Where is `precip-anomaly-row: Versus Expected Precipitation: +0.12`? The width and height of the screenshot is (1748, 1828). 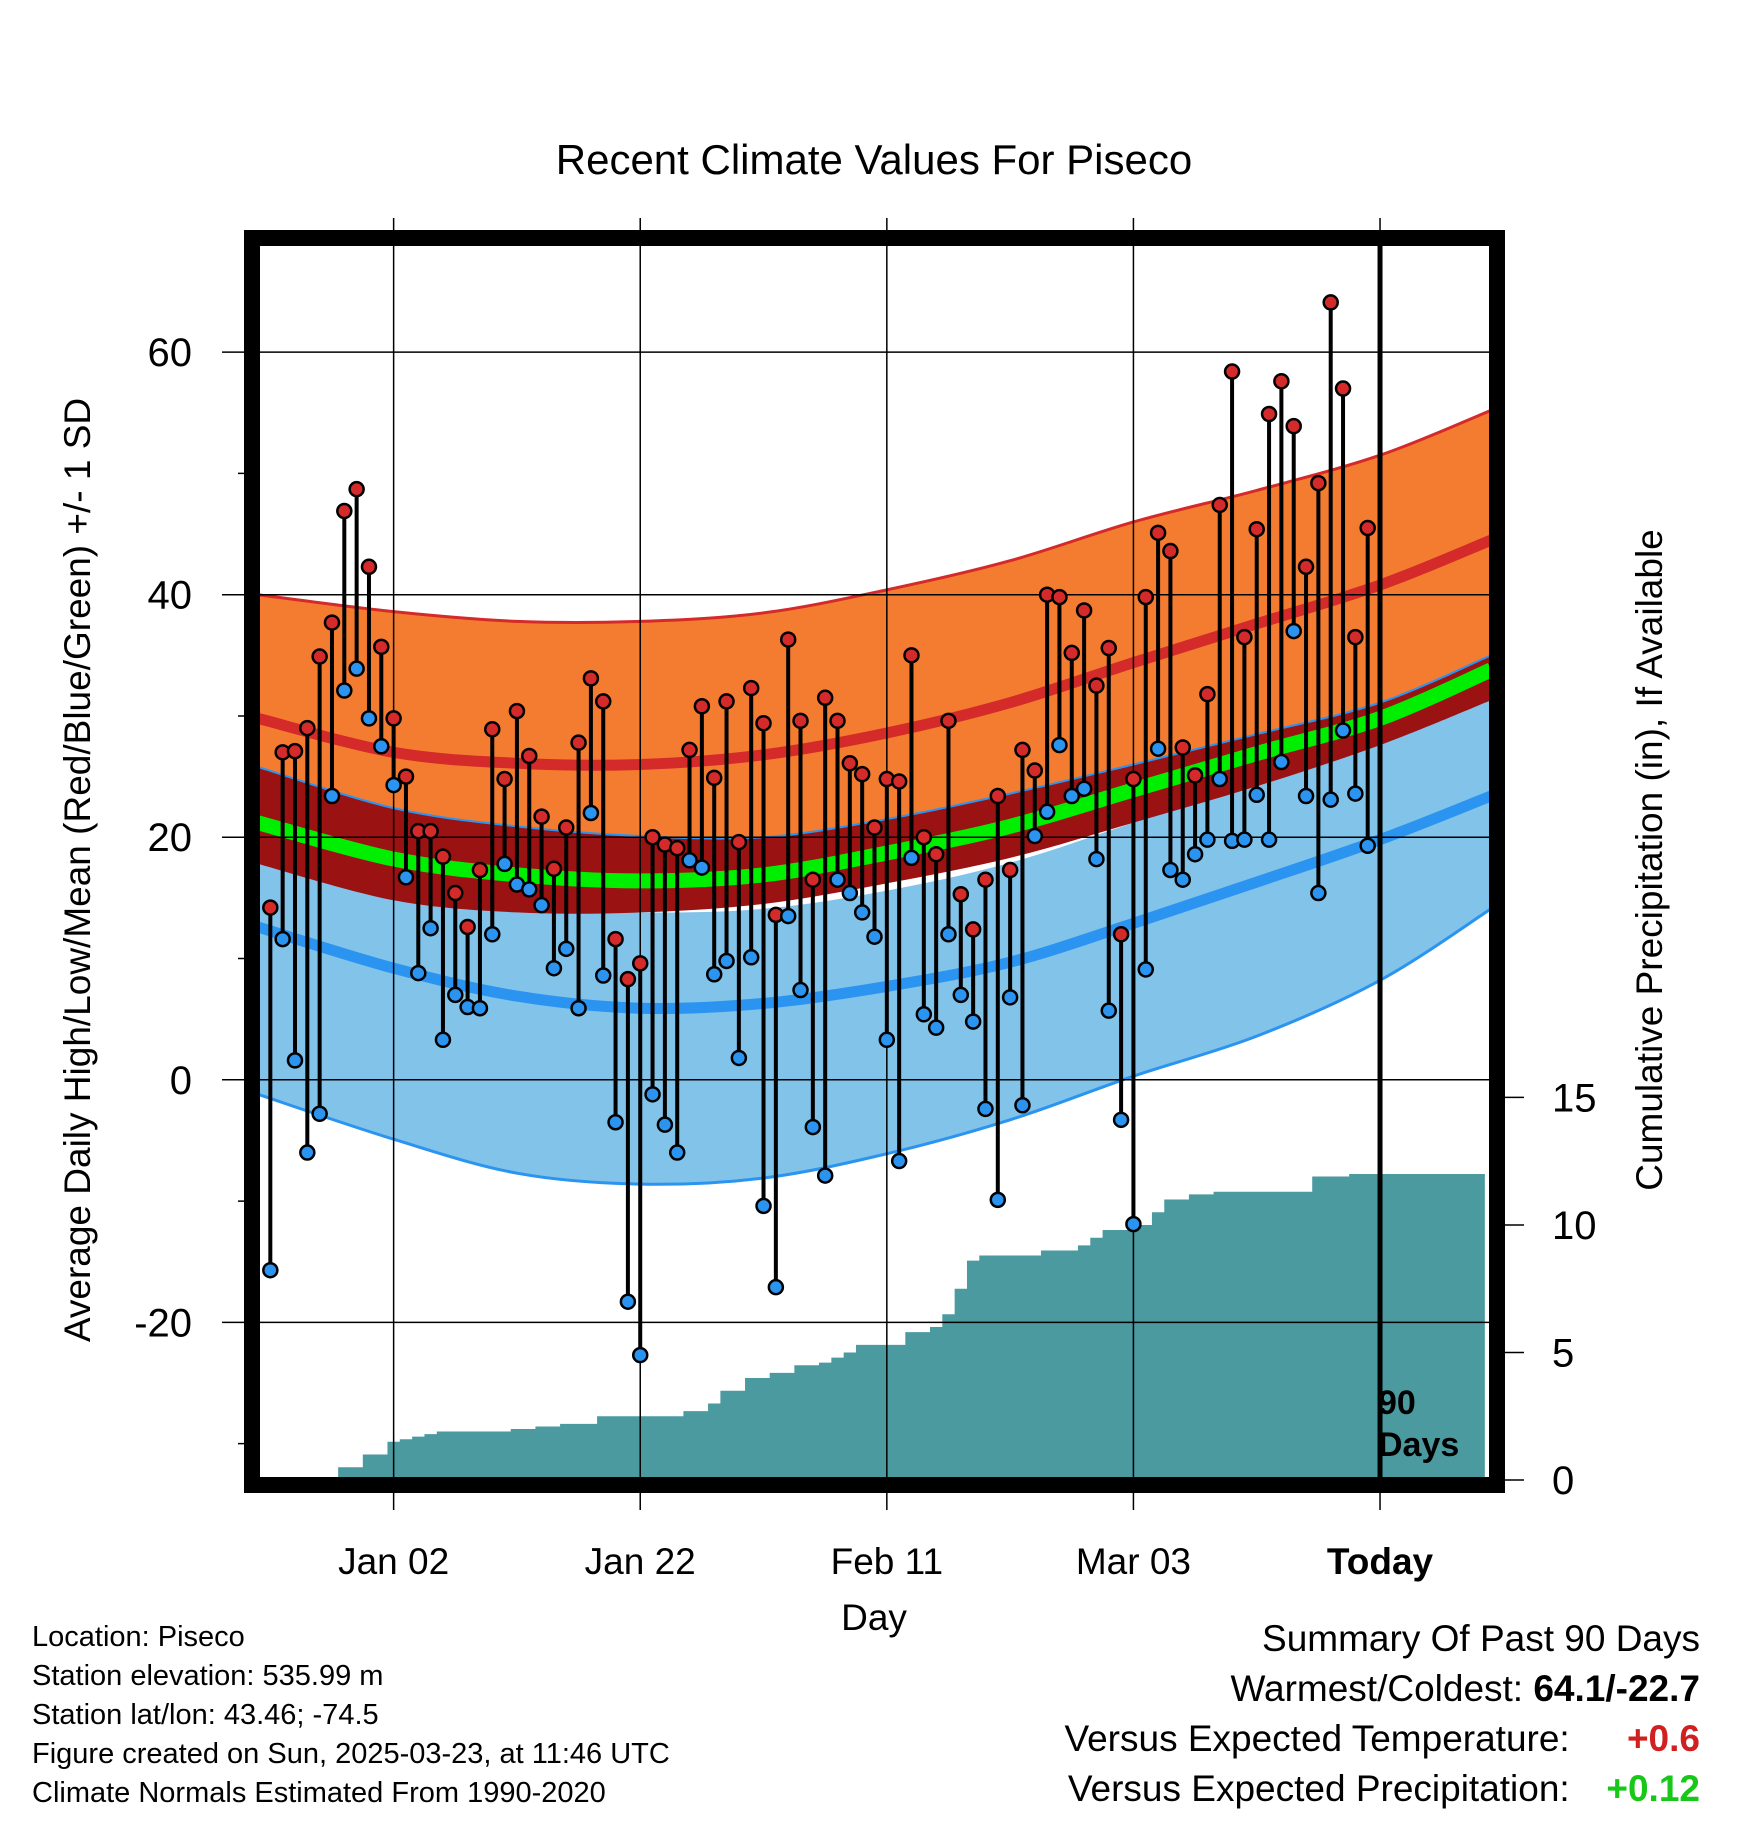 precip-anomaly-row: Versus Expected Precipitation: +0.12 is located at coordinates (1382, 1789).